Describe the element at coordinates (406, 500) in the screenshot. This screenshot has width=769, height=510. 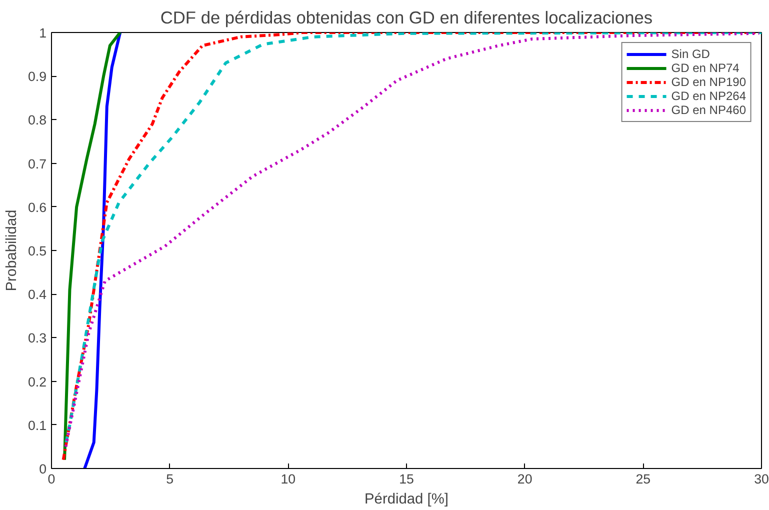
I see `x-axis-title: Pérdidad [%]` at that location.